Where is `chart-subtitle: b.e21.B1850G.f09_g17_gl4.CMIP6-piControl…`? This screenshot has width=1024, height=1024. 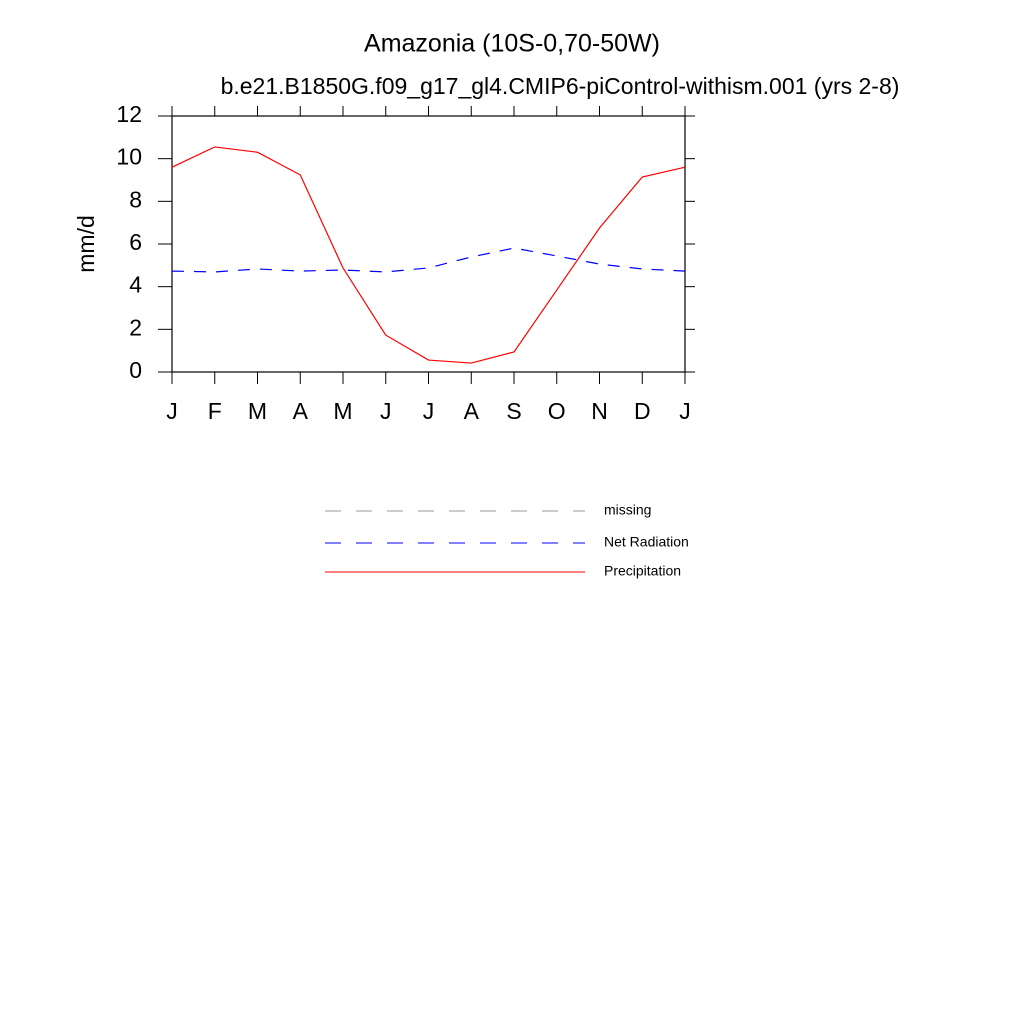
chart-subtitle: b.e21.B1850G.f09_g17_gl4.CMIP6-piControl… is located at coordinates (560, 86).